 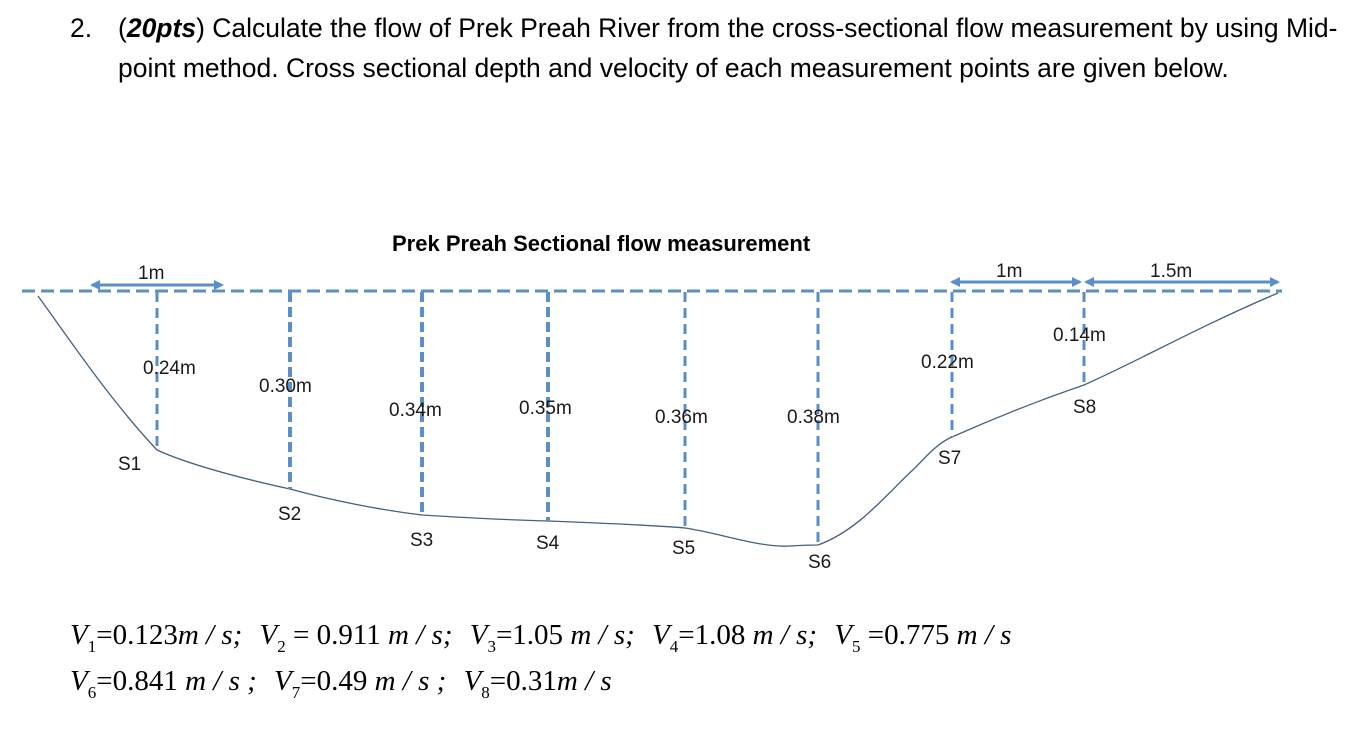 I want to click on station-label-s8: S8, so click(x=1084, y=407).